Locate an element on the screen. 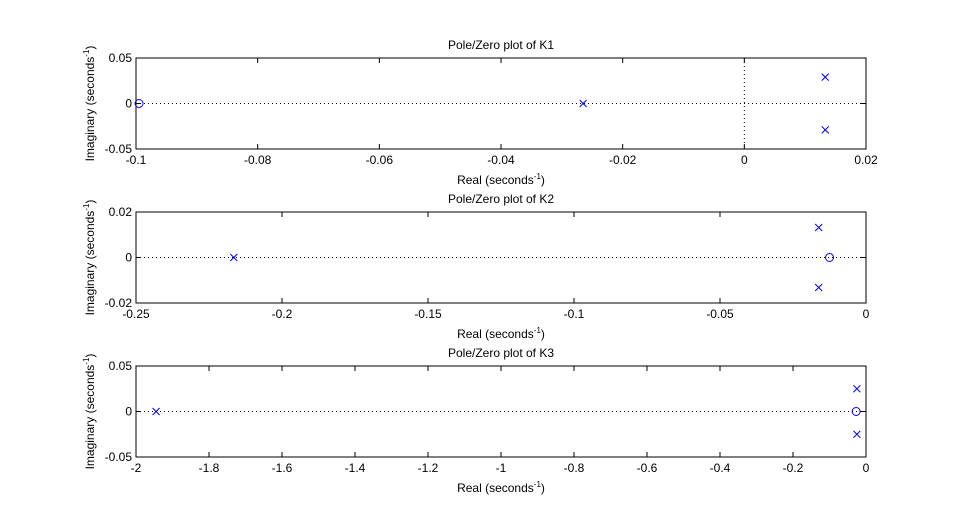 The image size is (958, 514). y-tick-label: 0.02 is located at coordinates (121, 212).